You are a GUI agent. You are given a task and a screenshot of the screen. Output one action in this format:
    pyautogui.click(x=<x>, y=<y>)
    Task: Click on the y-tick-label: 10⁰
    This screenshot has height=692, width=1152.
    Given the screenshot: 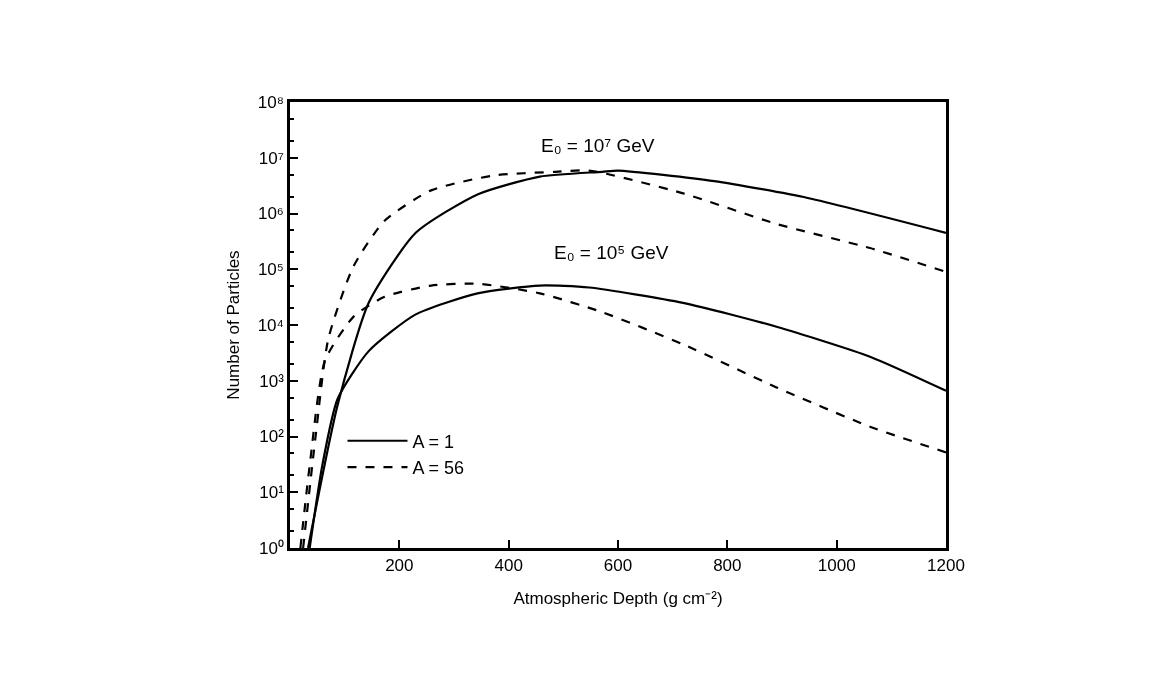 What is the action you would take?
    pyautogui.click(x=271, y=548)
    